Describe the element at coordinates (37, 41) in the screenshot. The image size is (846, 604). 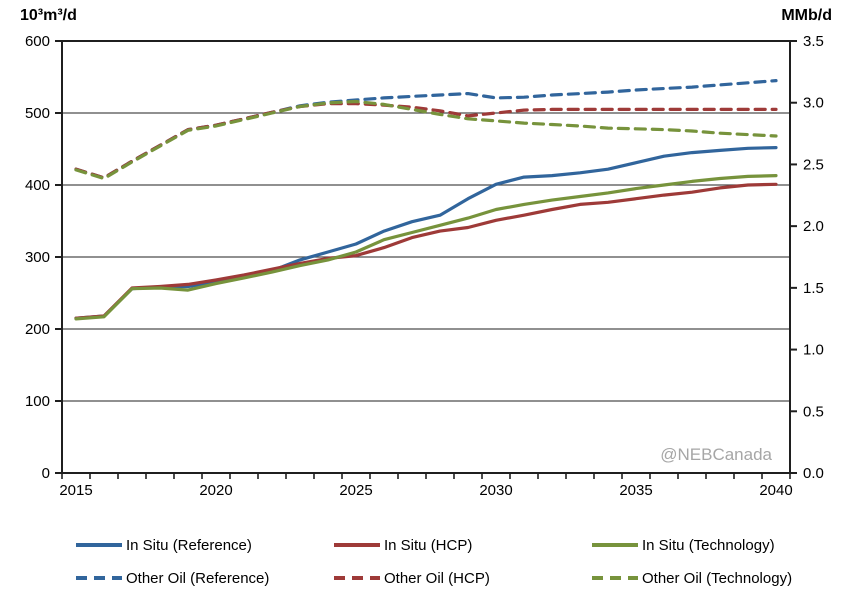
I see `left-axis-tick-label: 600` at that location.